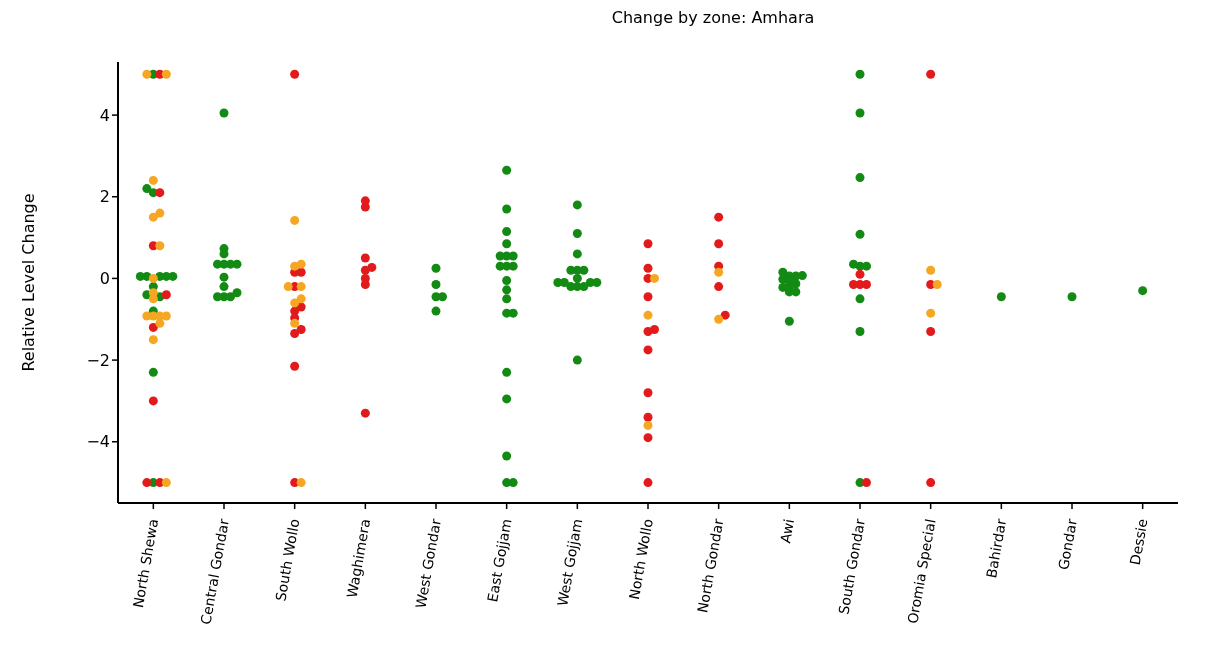 Image resolution: width=1212 pixels, height=666 pixels. What do you see at coordinates (428, 563) in the screenshot?
I see `x-tick-label: West Gondar` at bounding box center [428, 563].